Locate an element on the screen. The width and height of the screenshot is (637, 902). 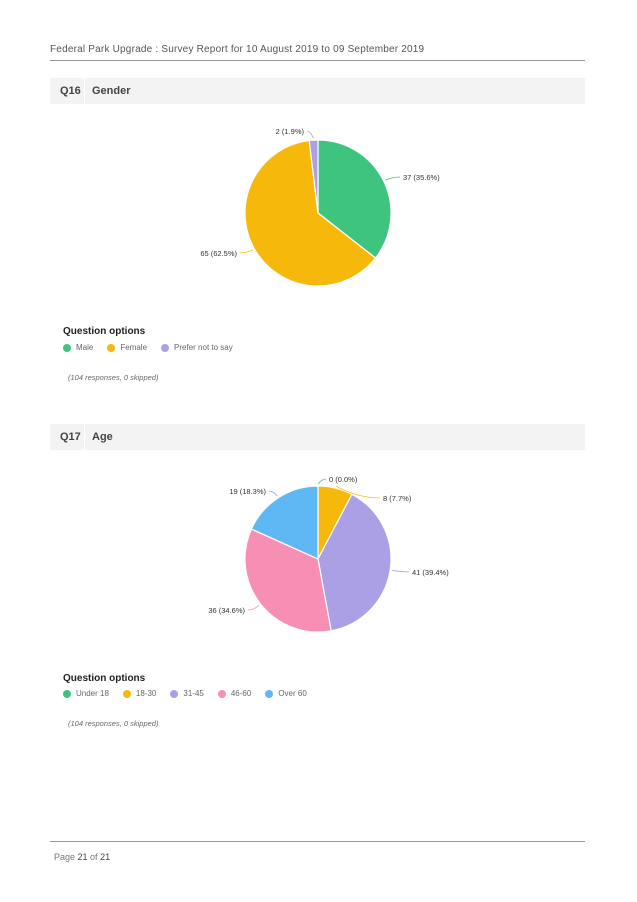
question-number: Q17 is located at coordinates (70, 437).